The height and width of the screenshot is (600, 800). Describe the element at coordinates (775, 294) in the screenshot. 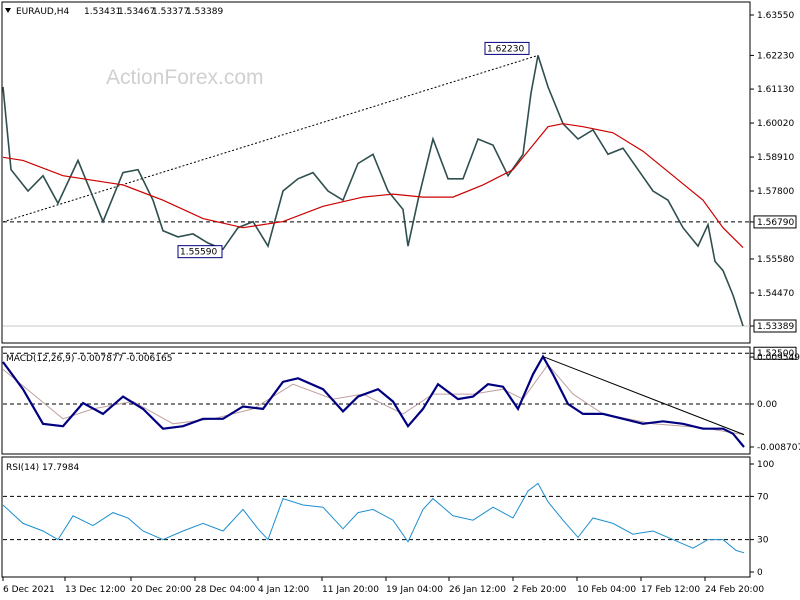

I see `price-axis-label: 1.54470` at that location.